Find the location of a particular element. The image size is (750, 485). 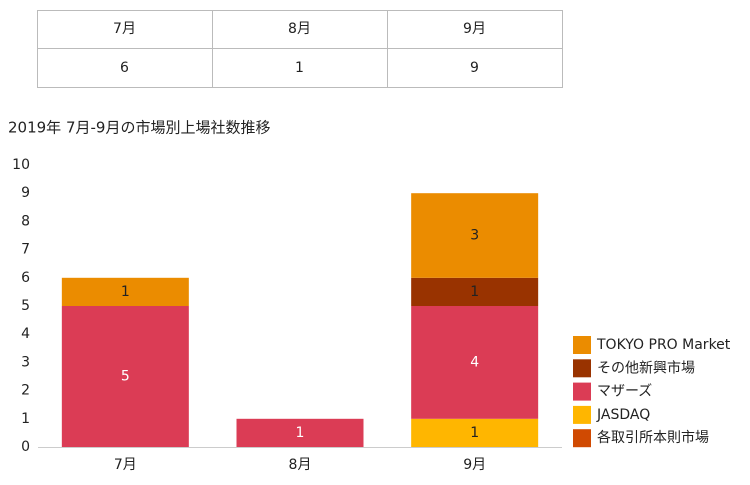

y-tick-label: 7 is located at coordinates (25, 250).